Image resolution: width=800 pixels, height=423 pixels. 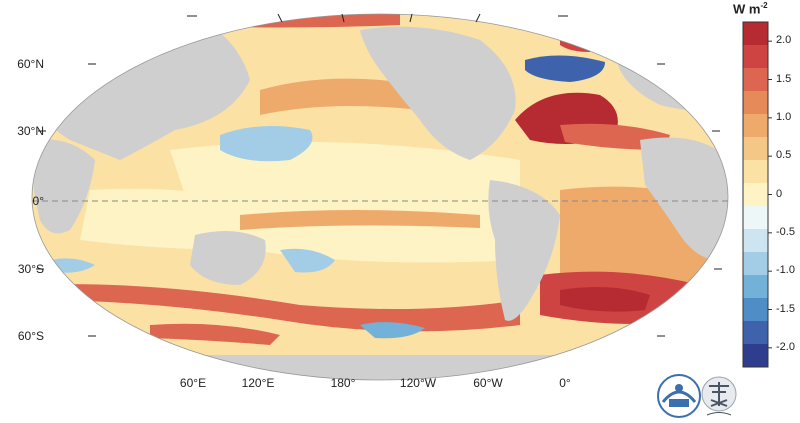 I want to click on north-pacific-cool, so click(x=266, y=144).